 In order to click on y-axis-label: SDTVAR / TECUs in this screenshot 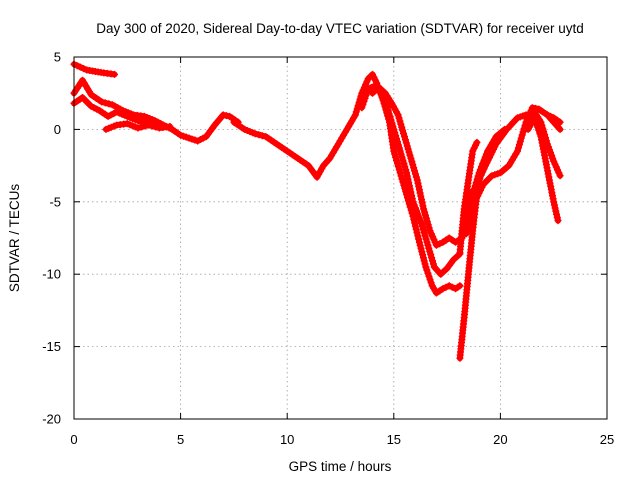, I will do `click(14, 238)`.